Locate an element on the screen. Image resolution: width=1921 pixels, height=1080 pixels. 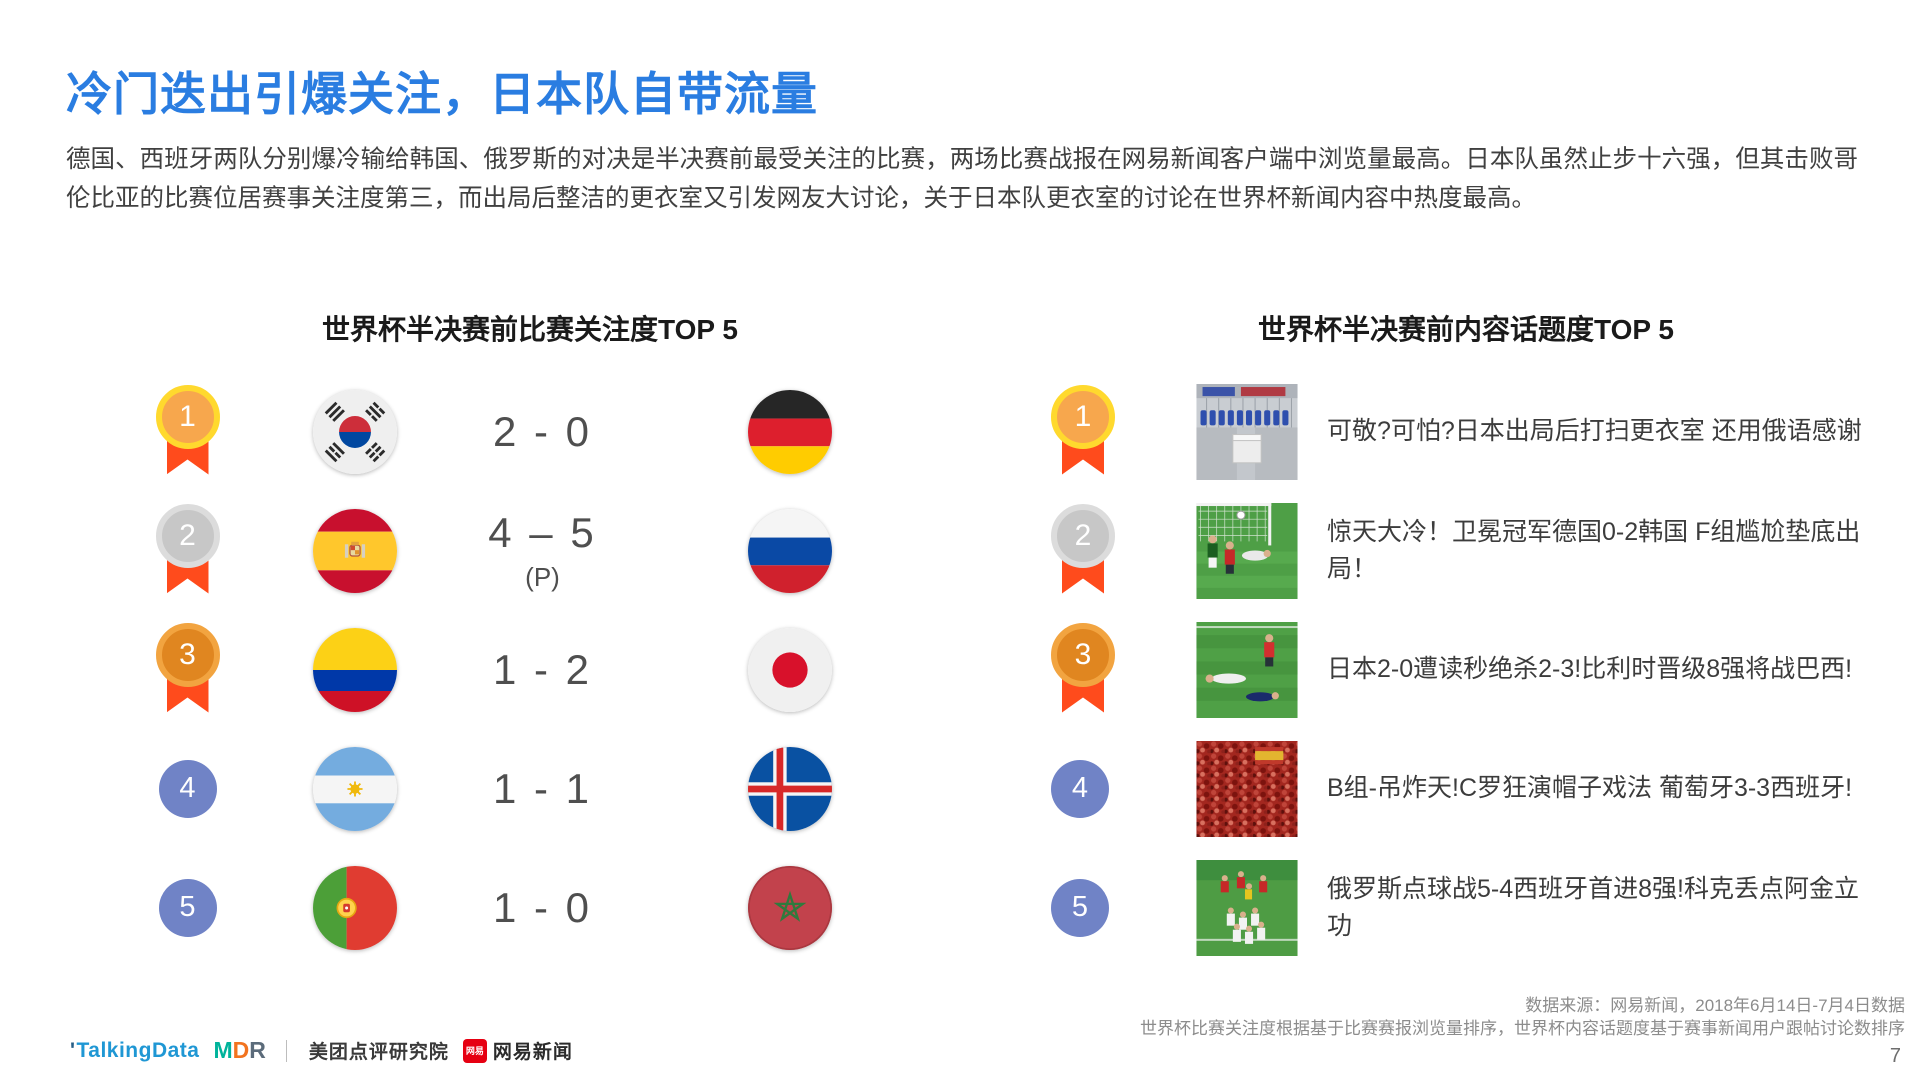
score-2: 4 – 5 (P) is located at coordinates (542, 550).